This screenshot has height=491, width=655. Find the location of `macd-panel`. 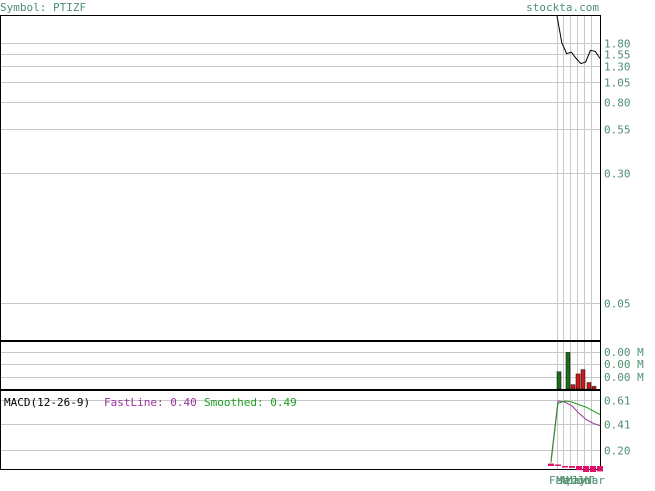

macd-panel is located at coordinates (300, 430).